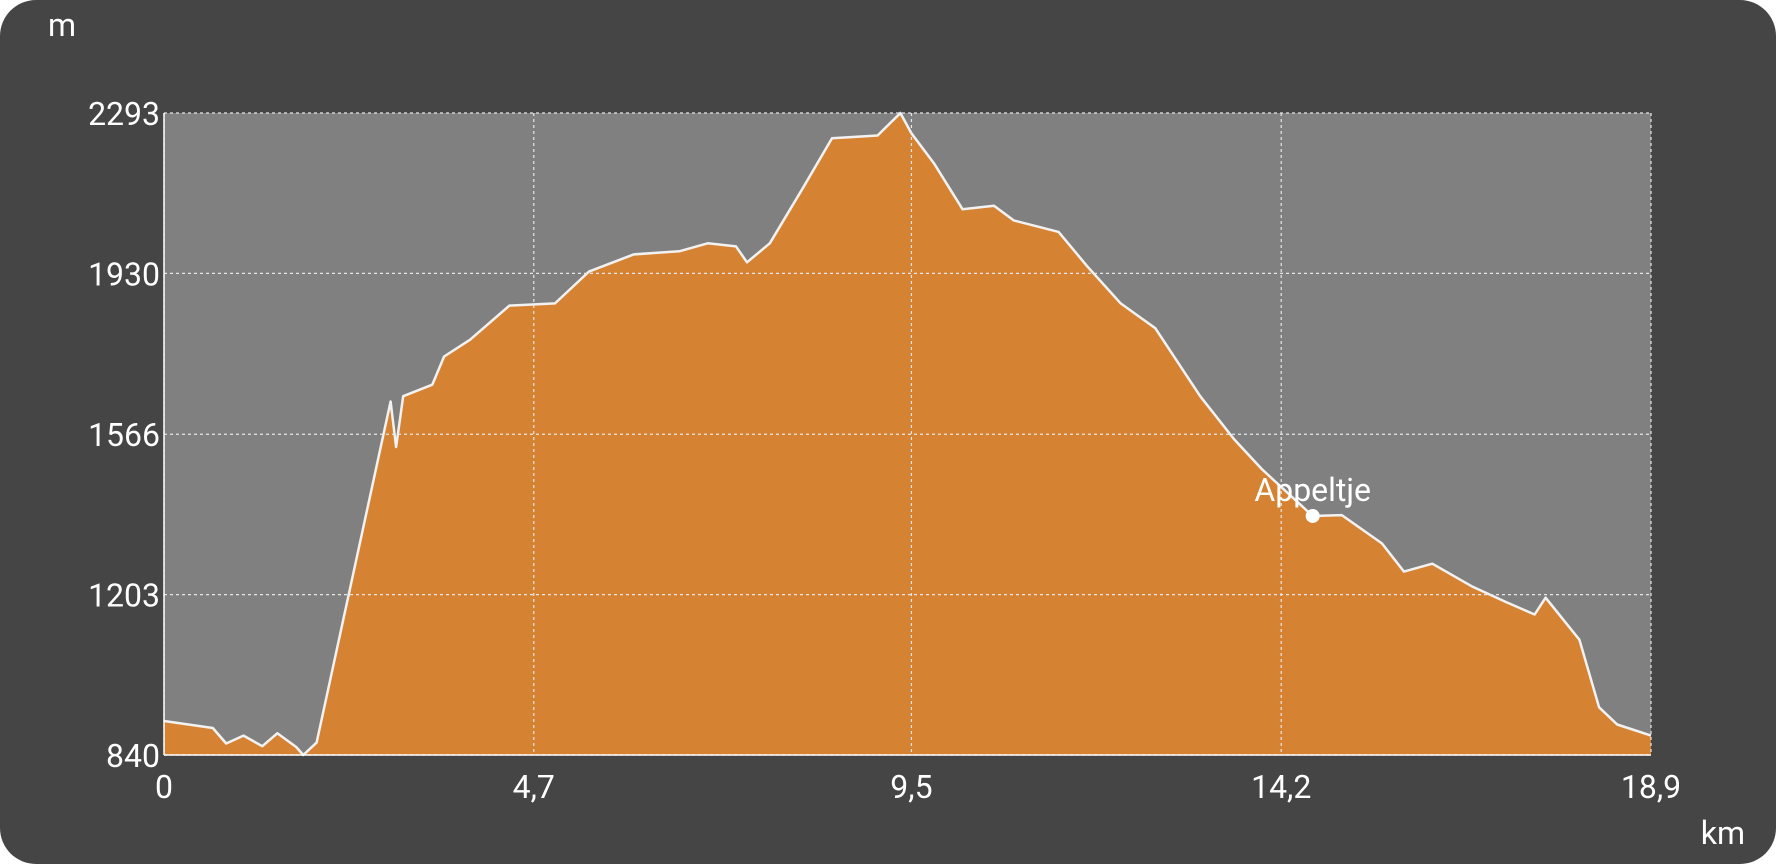 This screenshot has height=868, width=1776. Describe the element at coordinates (133, 756) in the screenshot. I see `y-tick-label: 840` at that location.